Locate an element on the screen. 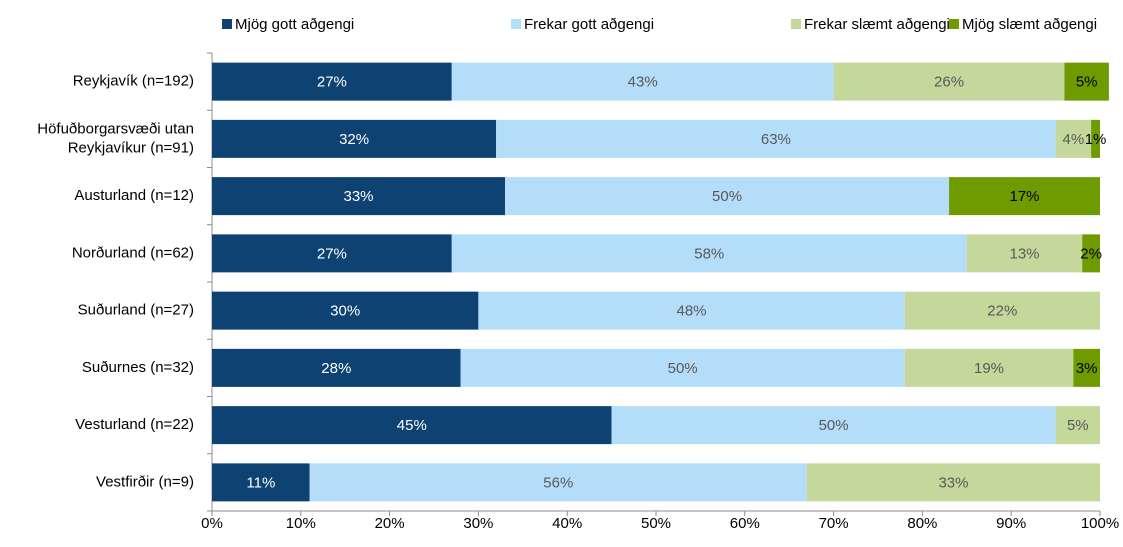 This screenshot has width=1123, height=547. data-label: 22% is located at coordinates (1002, 311).